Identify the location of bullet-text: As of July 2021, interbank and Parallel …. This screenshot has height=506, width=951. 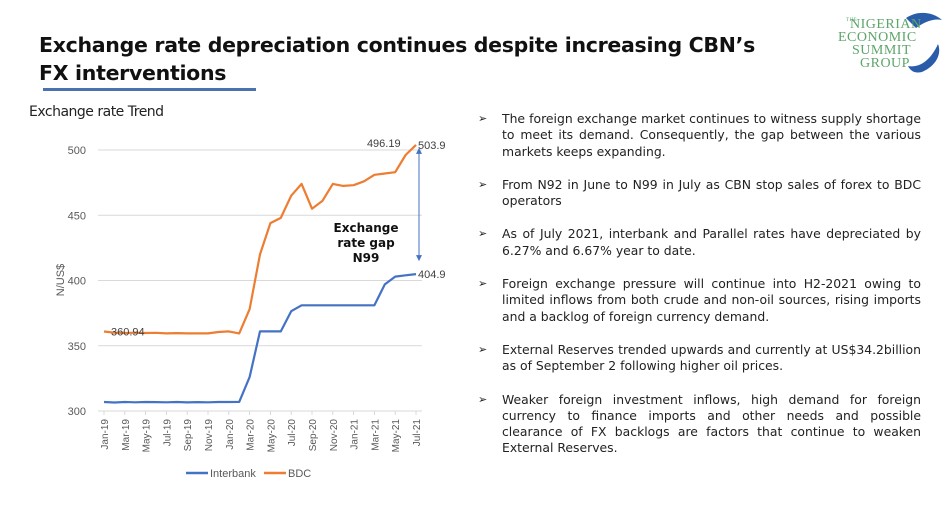
(711, 242).